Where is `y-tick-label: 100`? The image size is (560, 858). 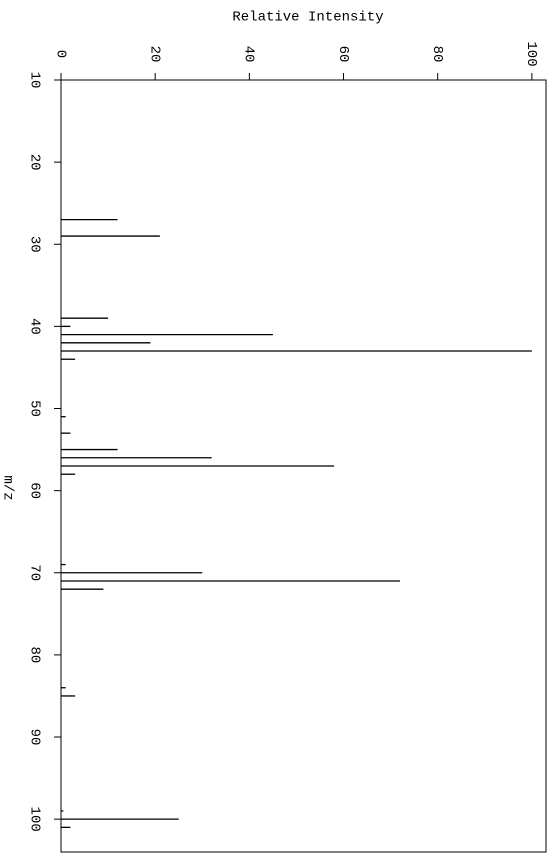 y-tick-label: 100 is located at coordinates (34, 819).